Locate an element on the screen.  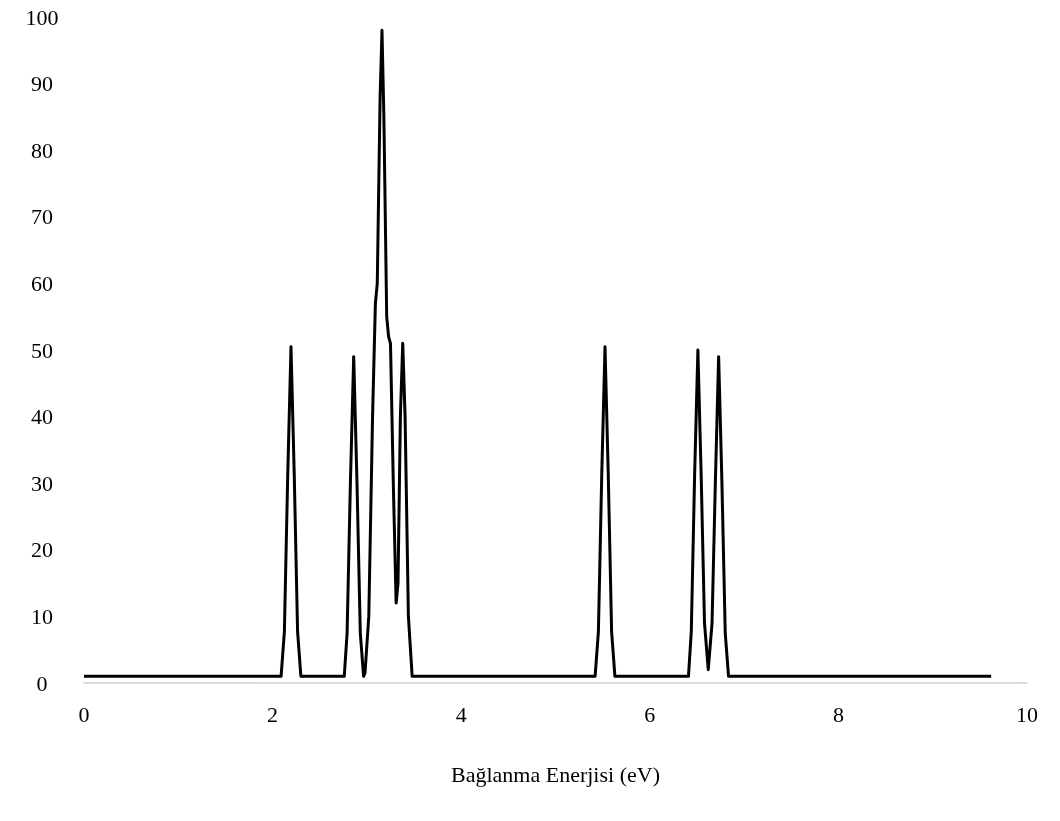
y-tick-label: 70 is located at coordinates (42, 217).